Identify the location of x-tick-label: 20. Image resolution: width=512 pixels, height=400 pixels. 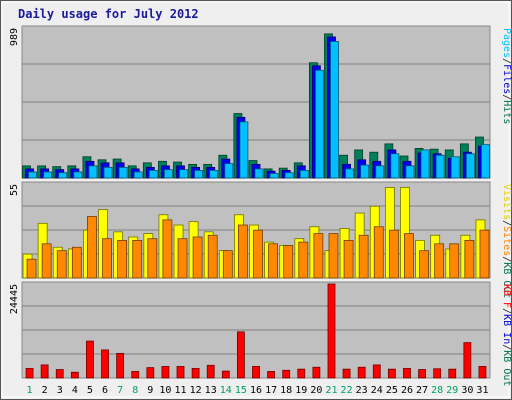
(316, 390).